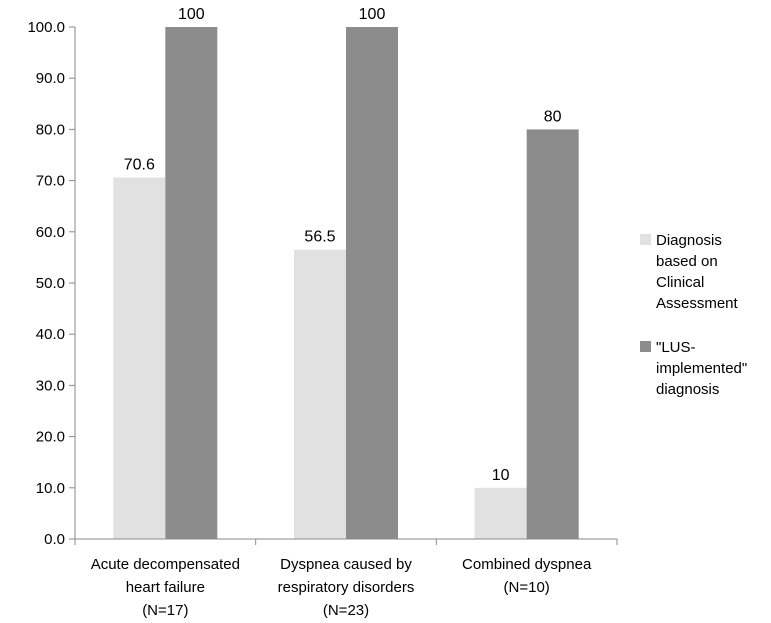  What do you see at coordinates (50, 181) in the screenshot?
I see `y-tick-label: 70.0` at bounding box center [50, 181].